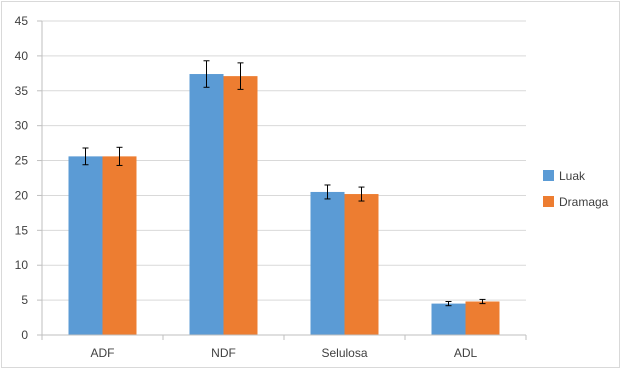 Image resolution: width=622 pixels, height=370 pixels. What do you see at coordinates (22, 21) in the screenshot?
I see `y-tick-label: 45` at bounding box center [22, 21].